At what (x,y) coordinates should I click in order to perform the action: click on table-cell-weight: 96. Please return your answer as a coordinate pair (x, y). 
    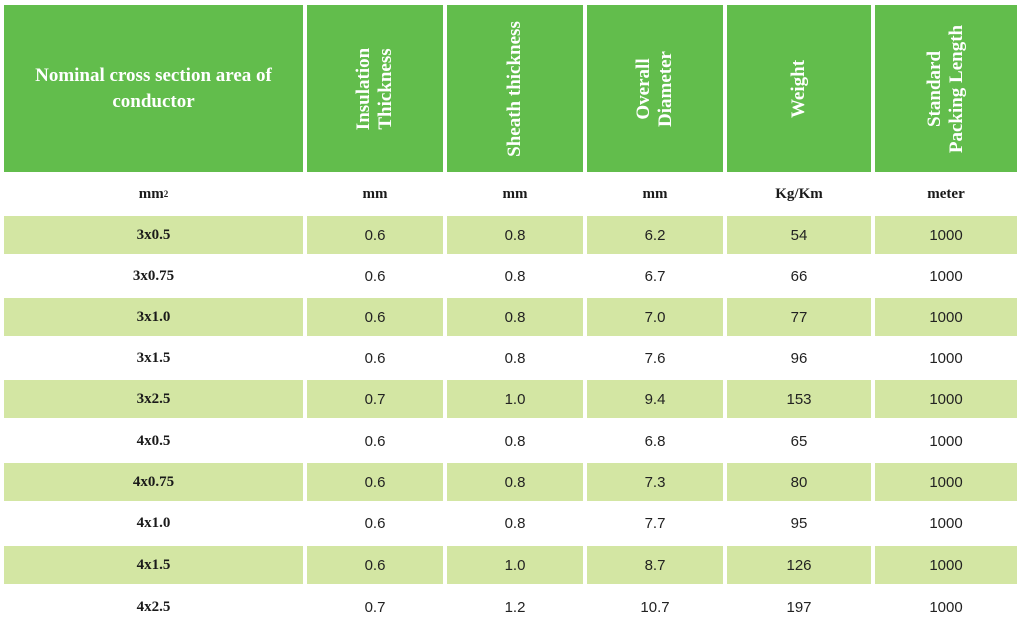
    Looking at the image, I should click on (799, 358).